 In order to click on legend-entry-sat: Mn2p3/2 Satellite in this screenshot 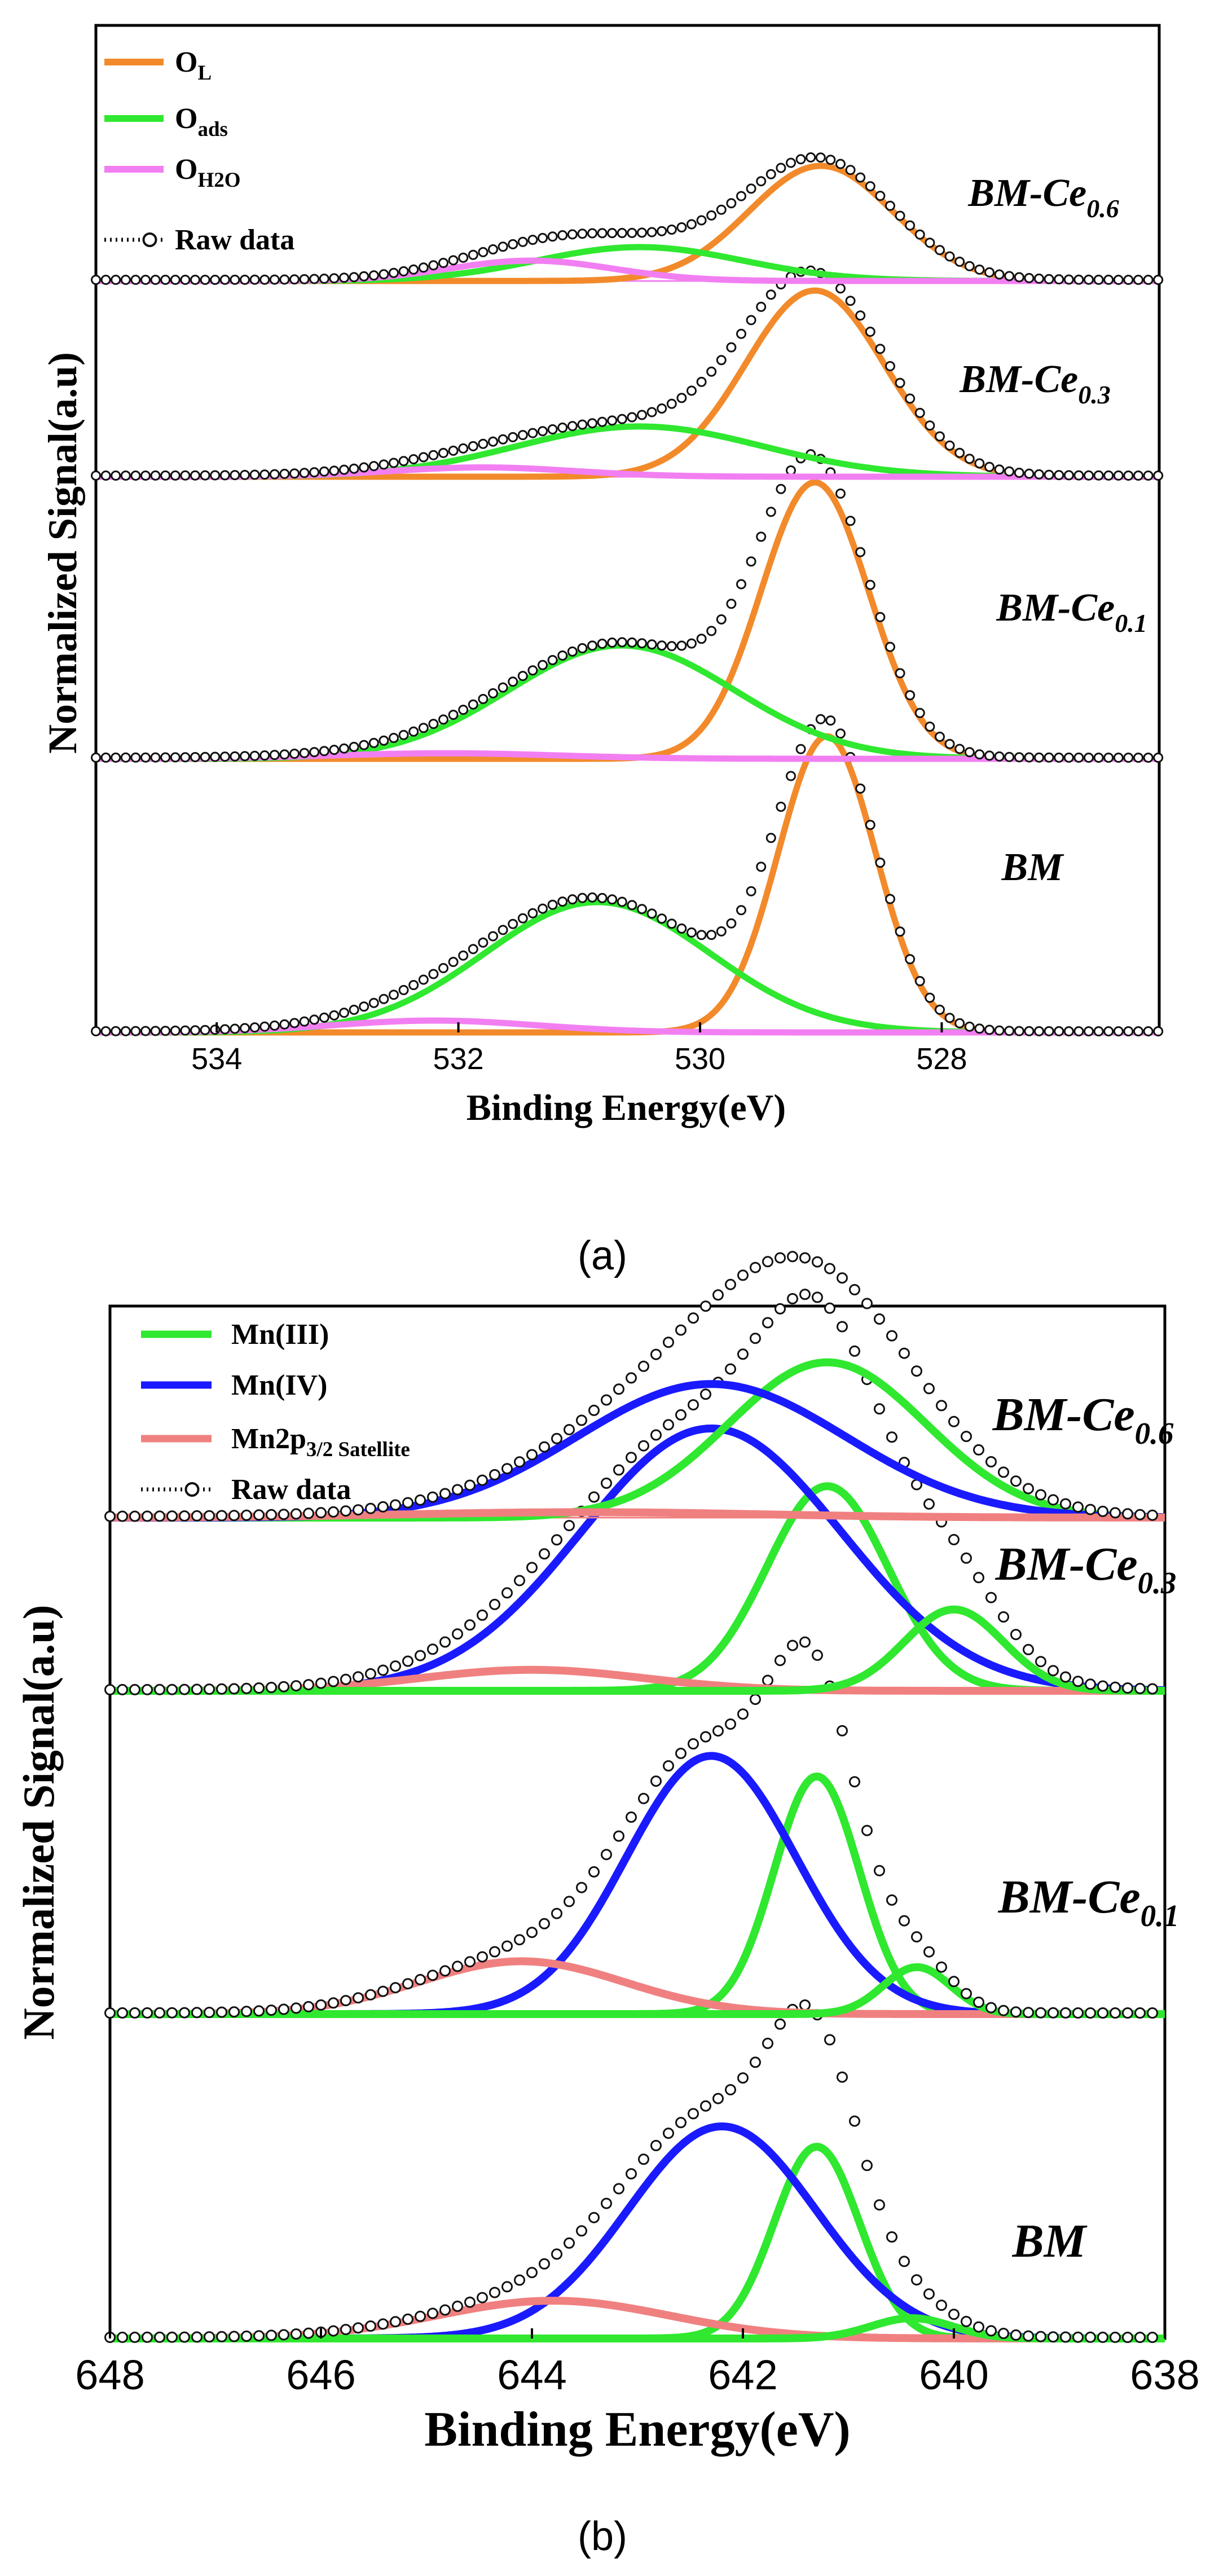, I will do `click(275, 1442)`.